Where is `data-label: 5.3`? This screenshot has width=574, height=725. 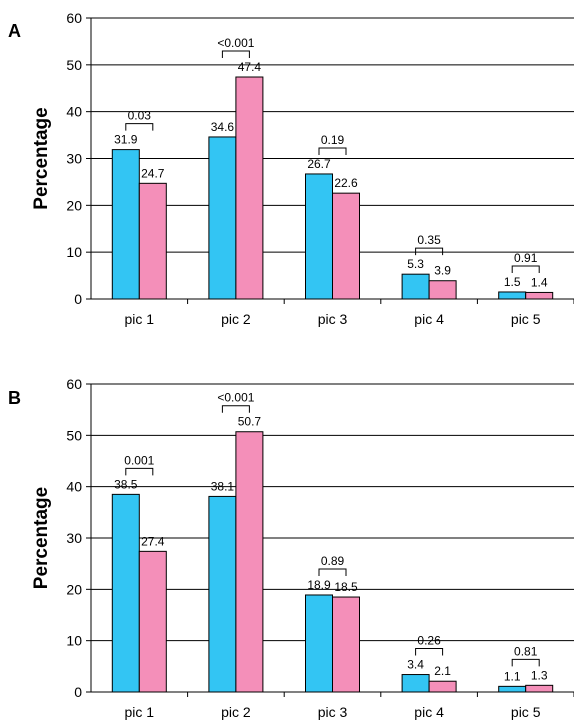
data-label: 5.3 is located at coordinates (415, 264).